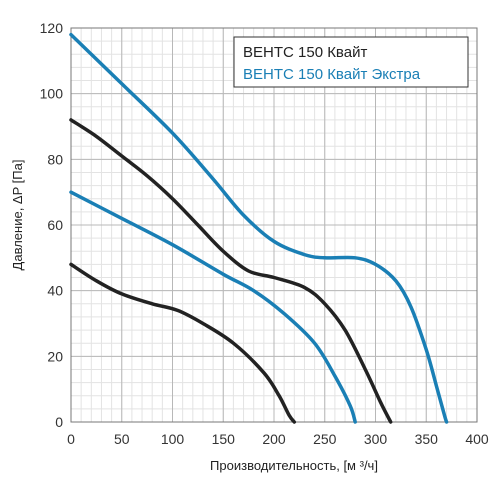  Describe the element at coordinates (52, 28) in the screenshot. I see `y-tick-label: 120` at that location.